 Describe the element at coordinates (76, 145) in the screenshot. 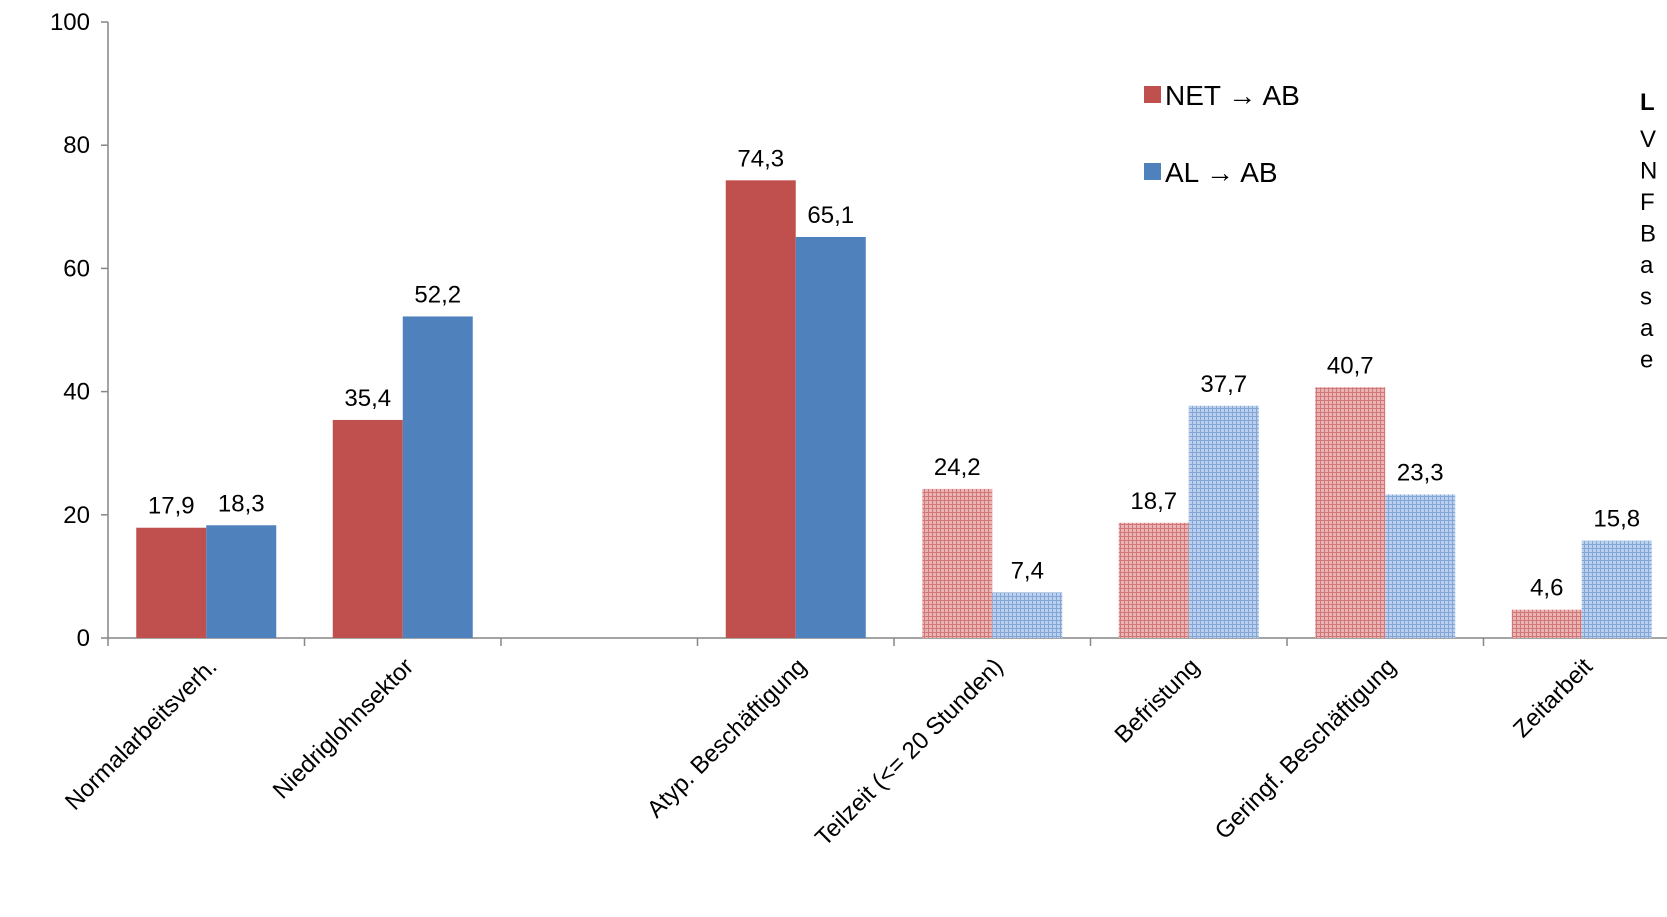

I see `y-tick-label: 80` at that location.